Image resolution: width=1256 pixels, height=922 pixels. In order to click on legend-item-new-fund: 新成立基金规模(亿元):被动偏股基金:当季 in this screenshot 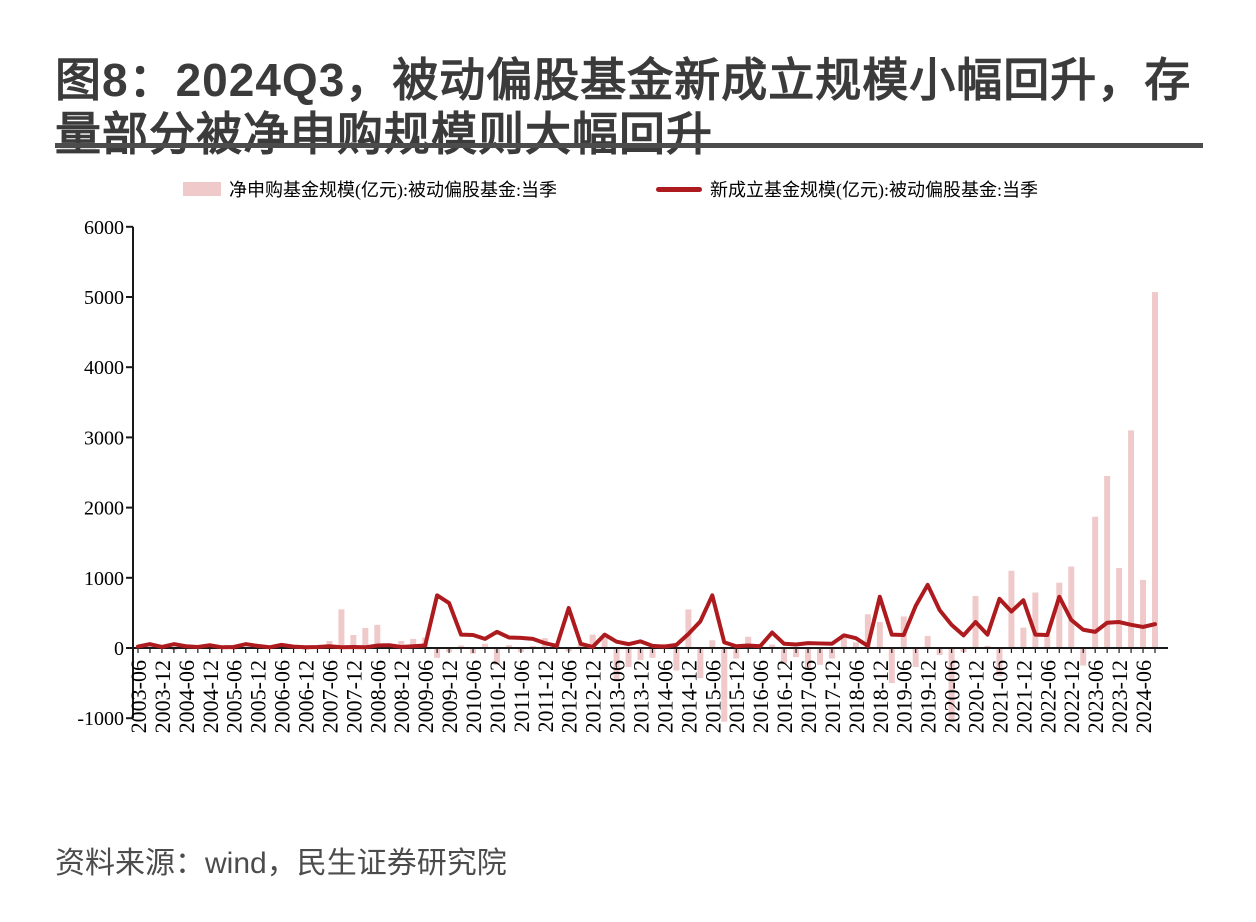, I will do `click(847, 189)`.